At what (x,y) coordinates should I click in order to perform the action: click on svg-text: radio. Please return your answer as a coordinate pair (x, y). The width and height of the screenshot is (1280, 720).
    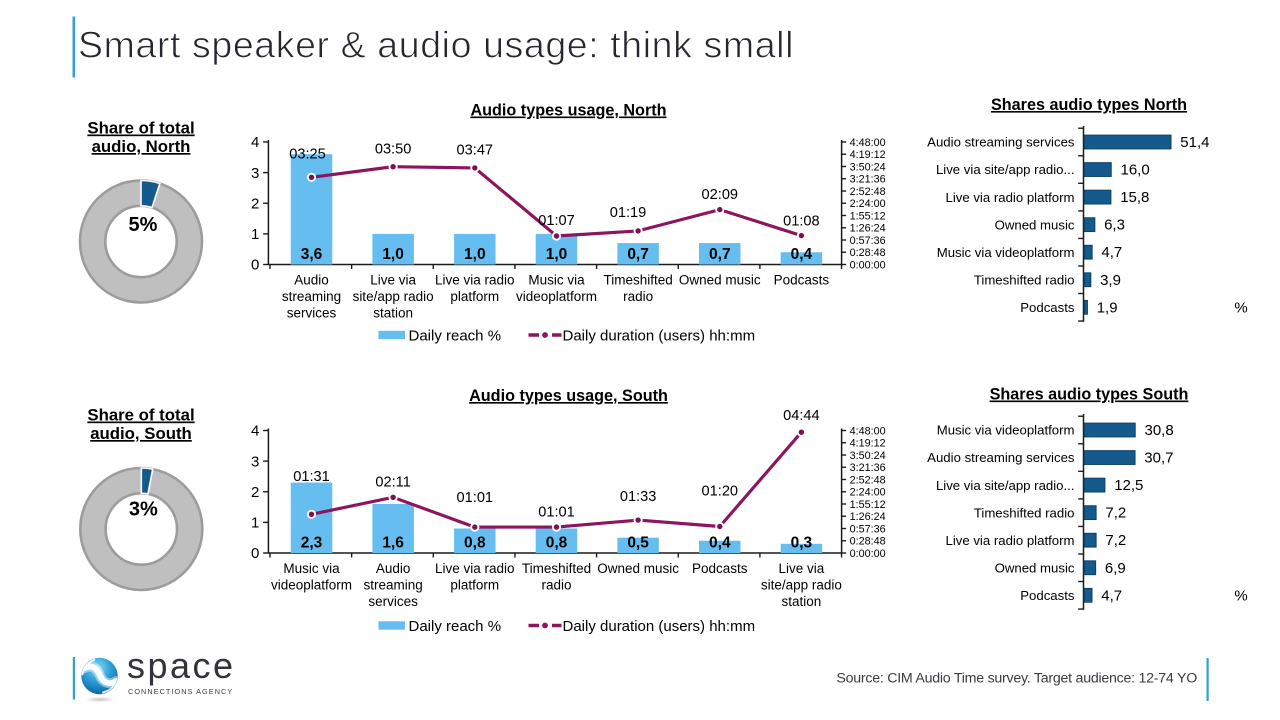
    Looking at the image, I should click on (556, 585).